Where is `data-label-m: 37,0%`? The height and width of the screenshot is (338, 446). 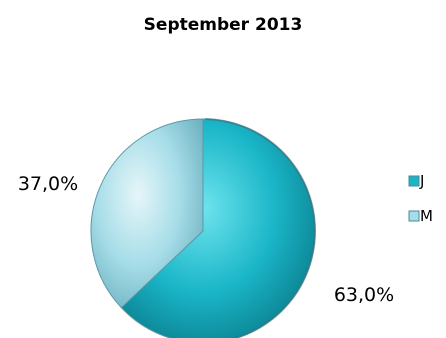 data-label-m: 37,0% is located at coordinates (48, 184).